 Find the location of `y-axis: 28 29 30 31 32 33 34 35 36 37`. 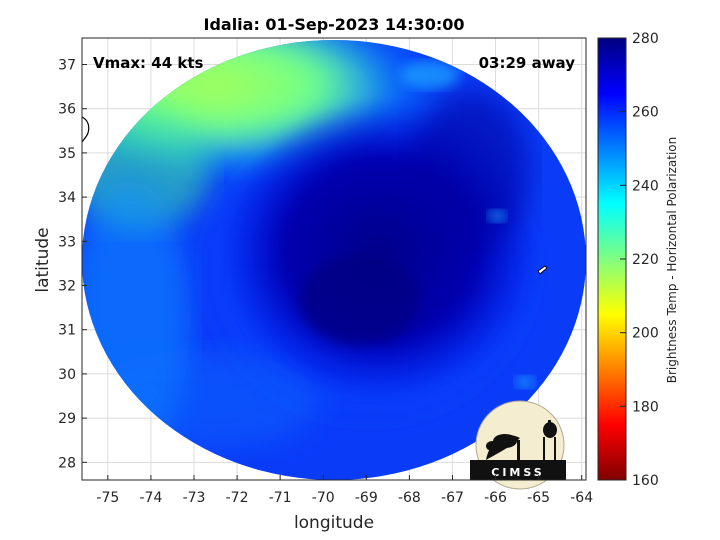

y-axis: 28 29 30 31 32 33 34 35 36 37 is located at coordinates (72, 264).